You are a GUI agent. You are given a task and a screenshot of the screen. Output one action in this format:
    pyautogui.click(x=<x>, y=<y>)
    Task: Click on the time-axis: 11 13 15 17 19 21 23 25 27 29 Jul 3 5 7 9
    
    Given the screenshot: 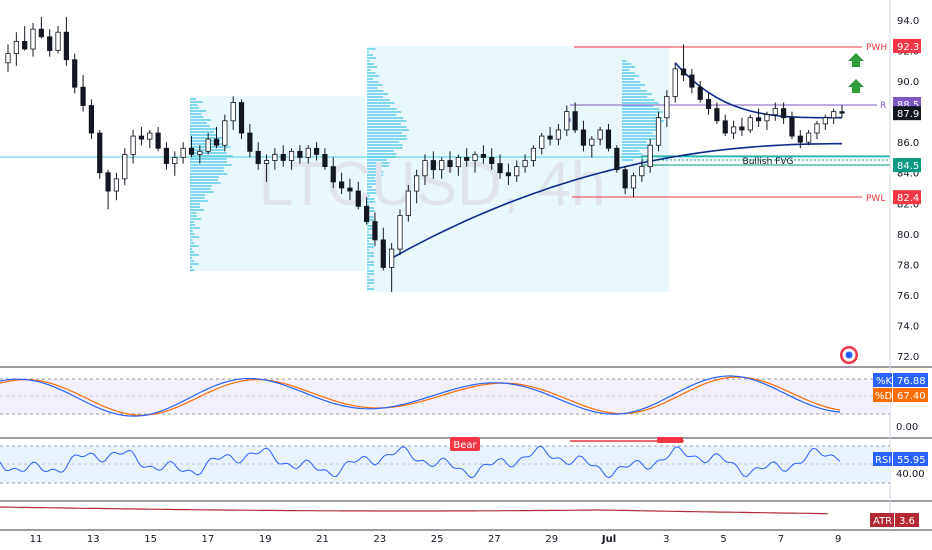 What is the action you would take?
    pyautogui.click(x=436, y=539)
    